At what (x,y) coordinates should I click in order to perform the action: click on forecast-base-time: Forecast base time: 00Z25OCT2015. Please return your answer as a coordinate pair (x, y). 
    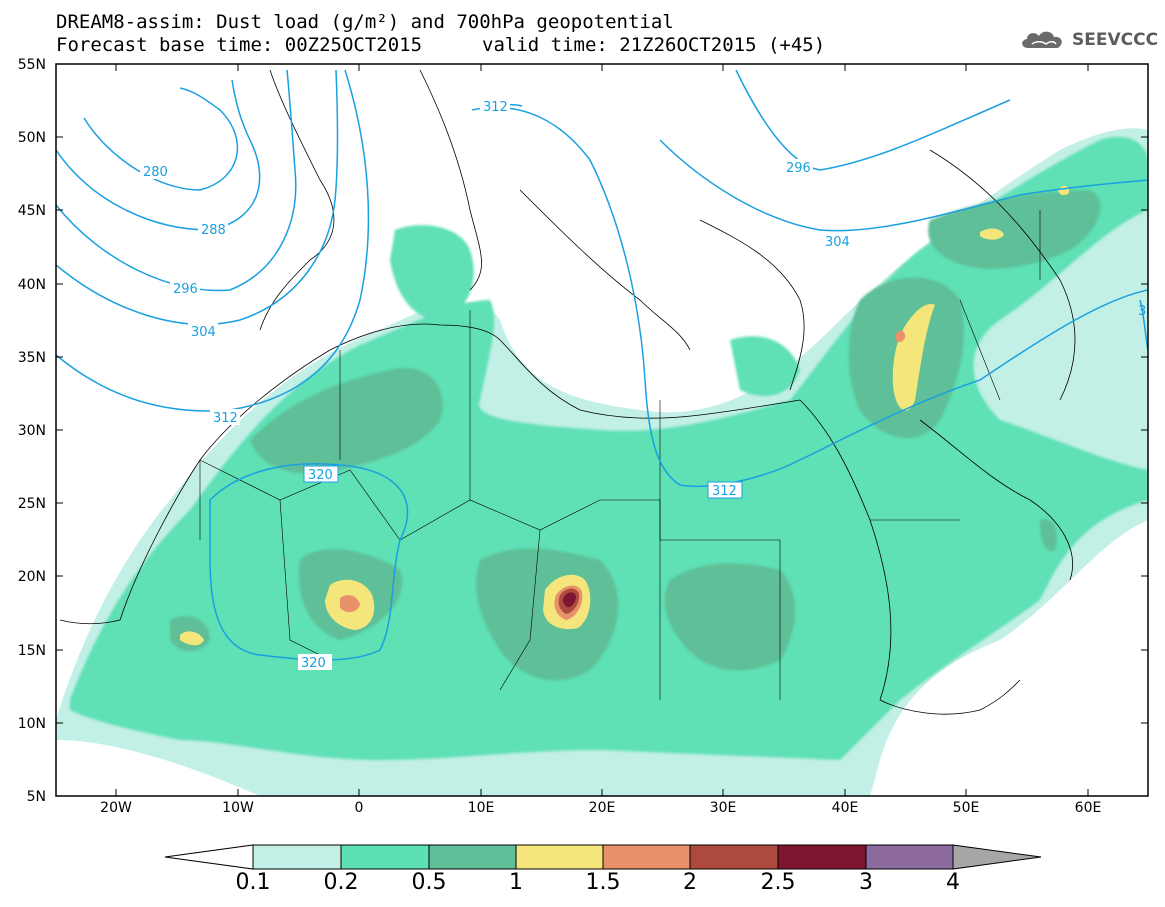
    Looking at the image, I should click on (239, 45).